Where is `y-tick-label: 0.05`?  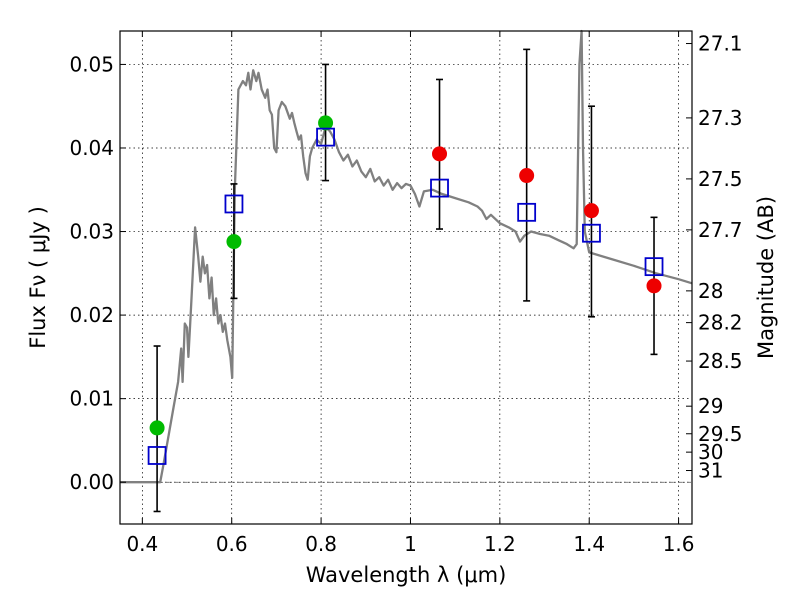 y-tick-label: 0.05 is located at coordinates (91, 64).